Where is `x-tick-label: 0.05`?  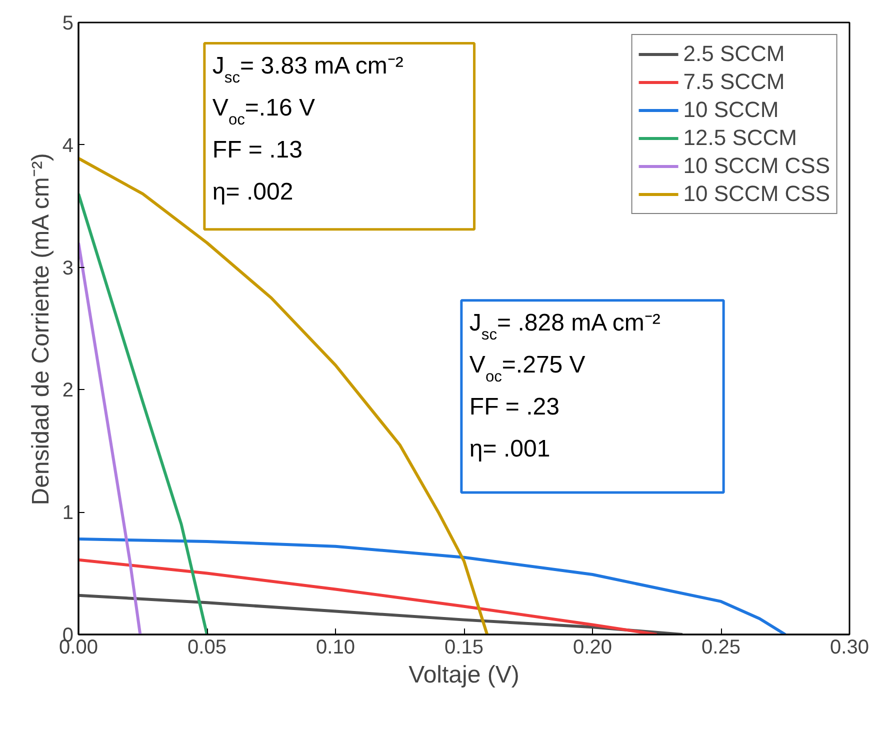
x-tick-label: 0.05 is located at coordinates (207, 647).